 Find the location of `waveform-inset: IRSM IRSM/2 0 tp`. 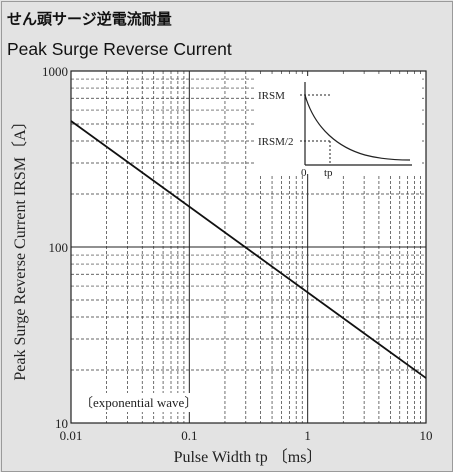

waveform-inset: IRSM IRSM/2 0 tp is located at coordinates (338, 127).